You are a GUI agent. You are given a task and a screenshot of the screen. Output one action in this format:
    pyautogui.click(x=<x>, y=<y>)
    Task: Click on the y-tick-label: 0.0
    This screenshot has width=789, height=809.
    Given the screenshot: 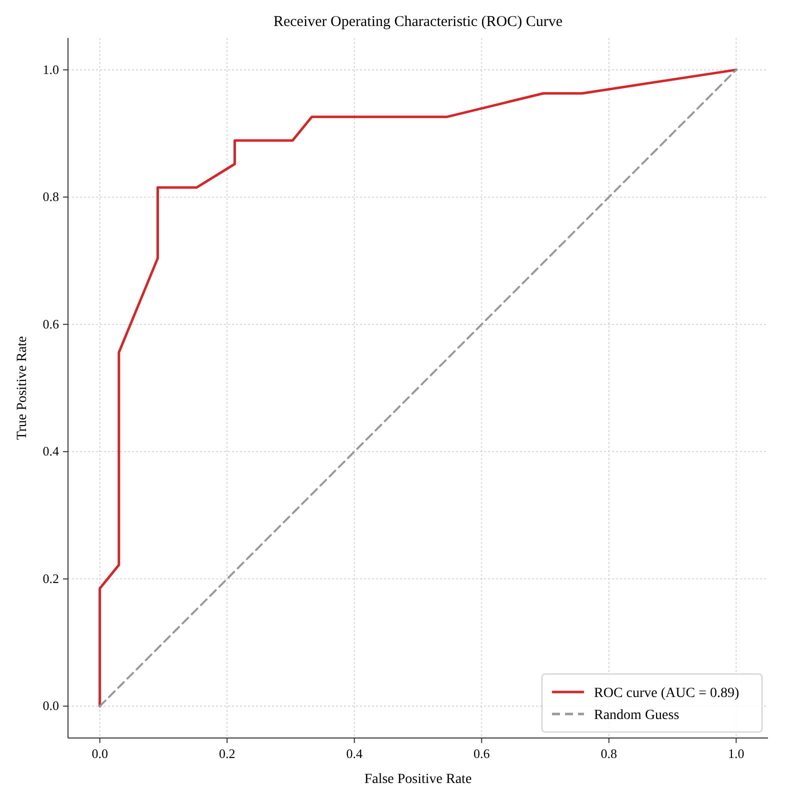 What is the action you would take?
    pyautogui.click(x=50, y=706)
    